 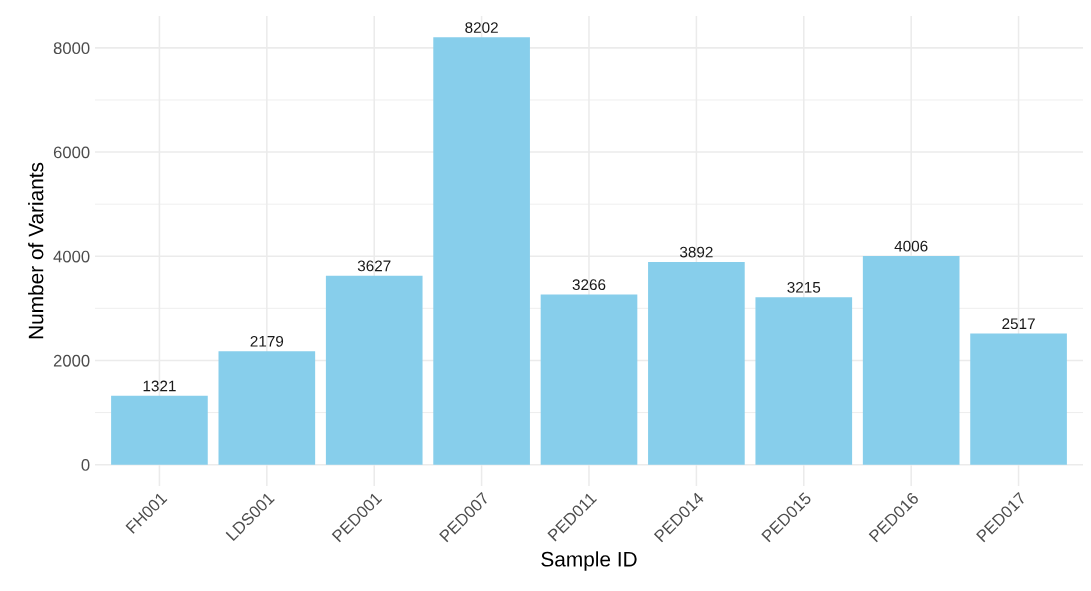 I want to click on data-label: 3215, so click(x=804, y=287).